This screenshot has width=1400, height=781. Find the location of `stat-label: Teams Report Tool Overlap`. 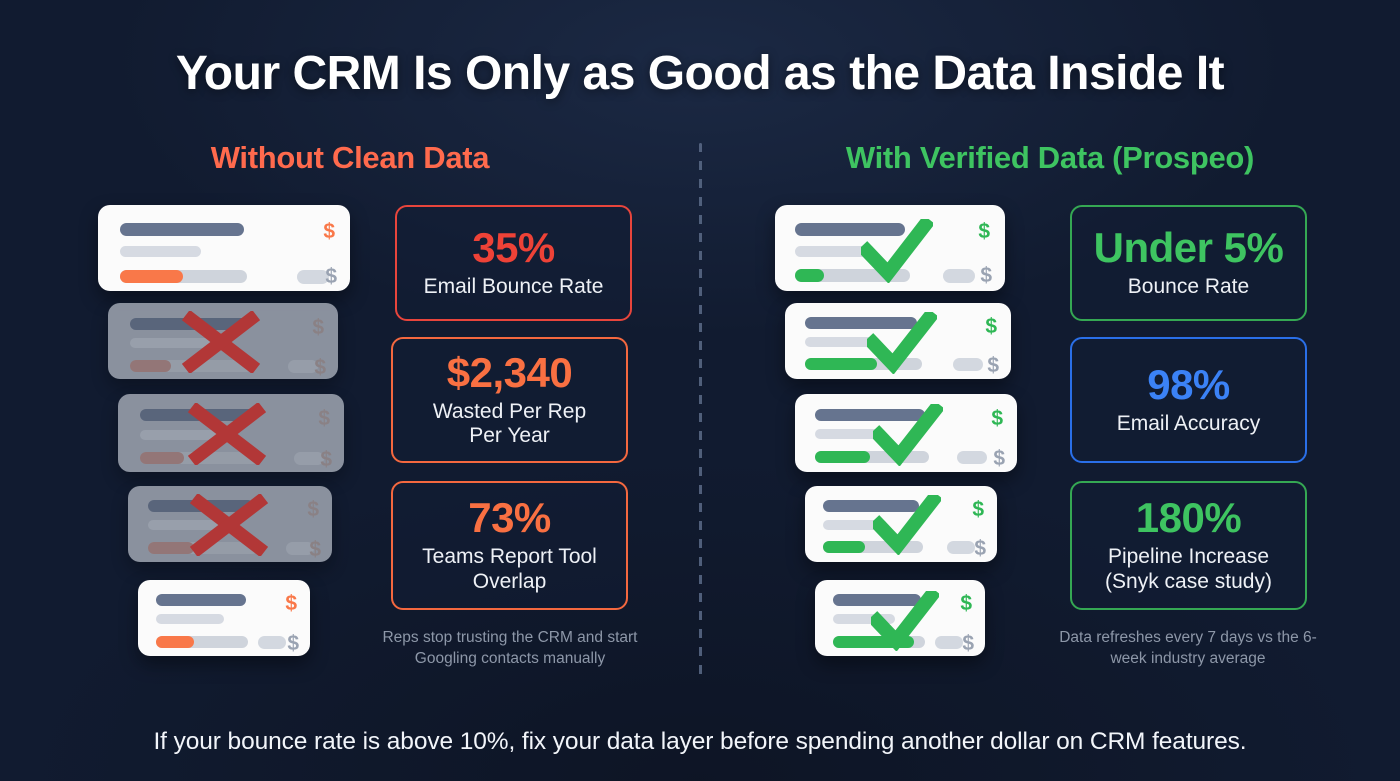

stat-label: Teams Report Tool Overlap is located at coordinates (509, 569).